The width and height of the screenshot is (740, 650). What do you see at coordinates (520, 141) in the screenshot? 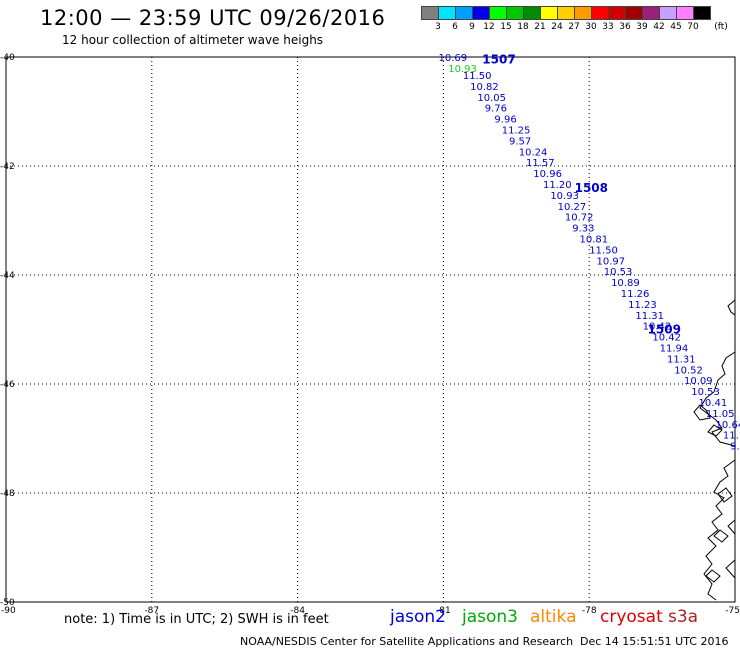
I see `wave-height-value: 9.57` at bounding box center [520, 141].